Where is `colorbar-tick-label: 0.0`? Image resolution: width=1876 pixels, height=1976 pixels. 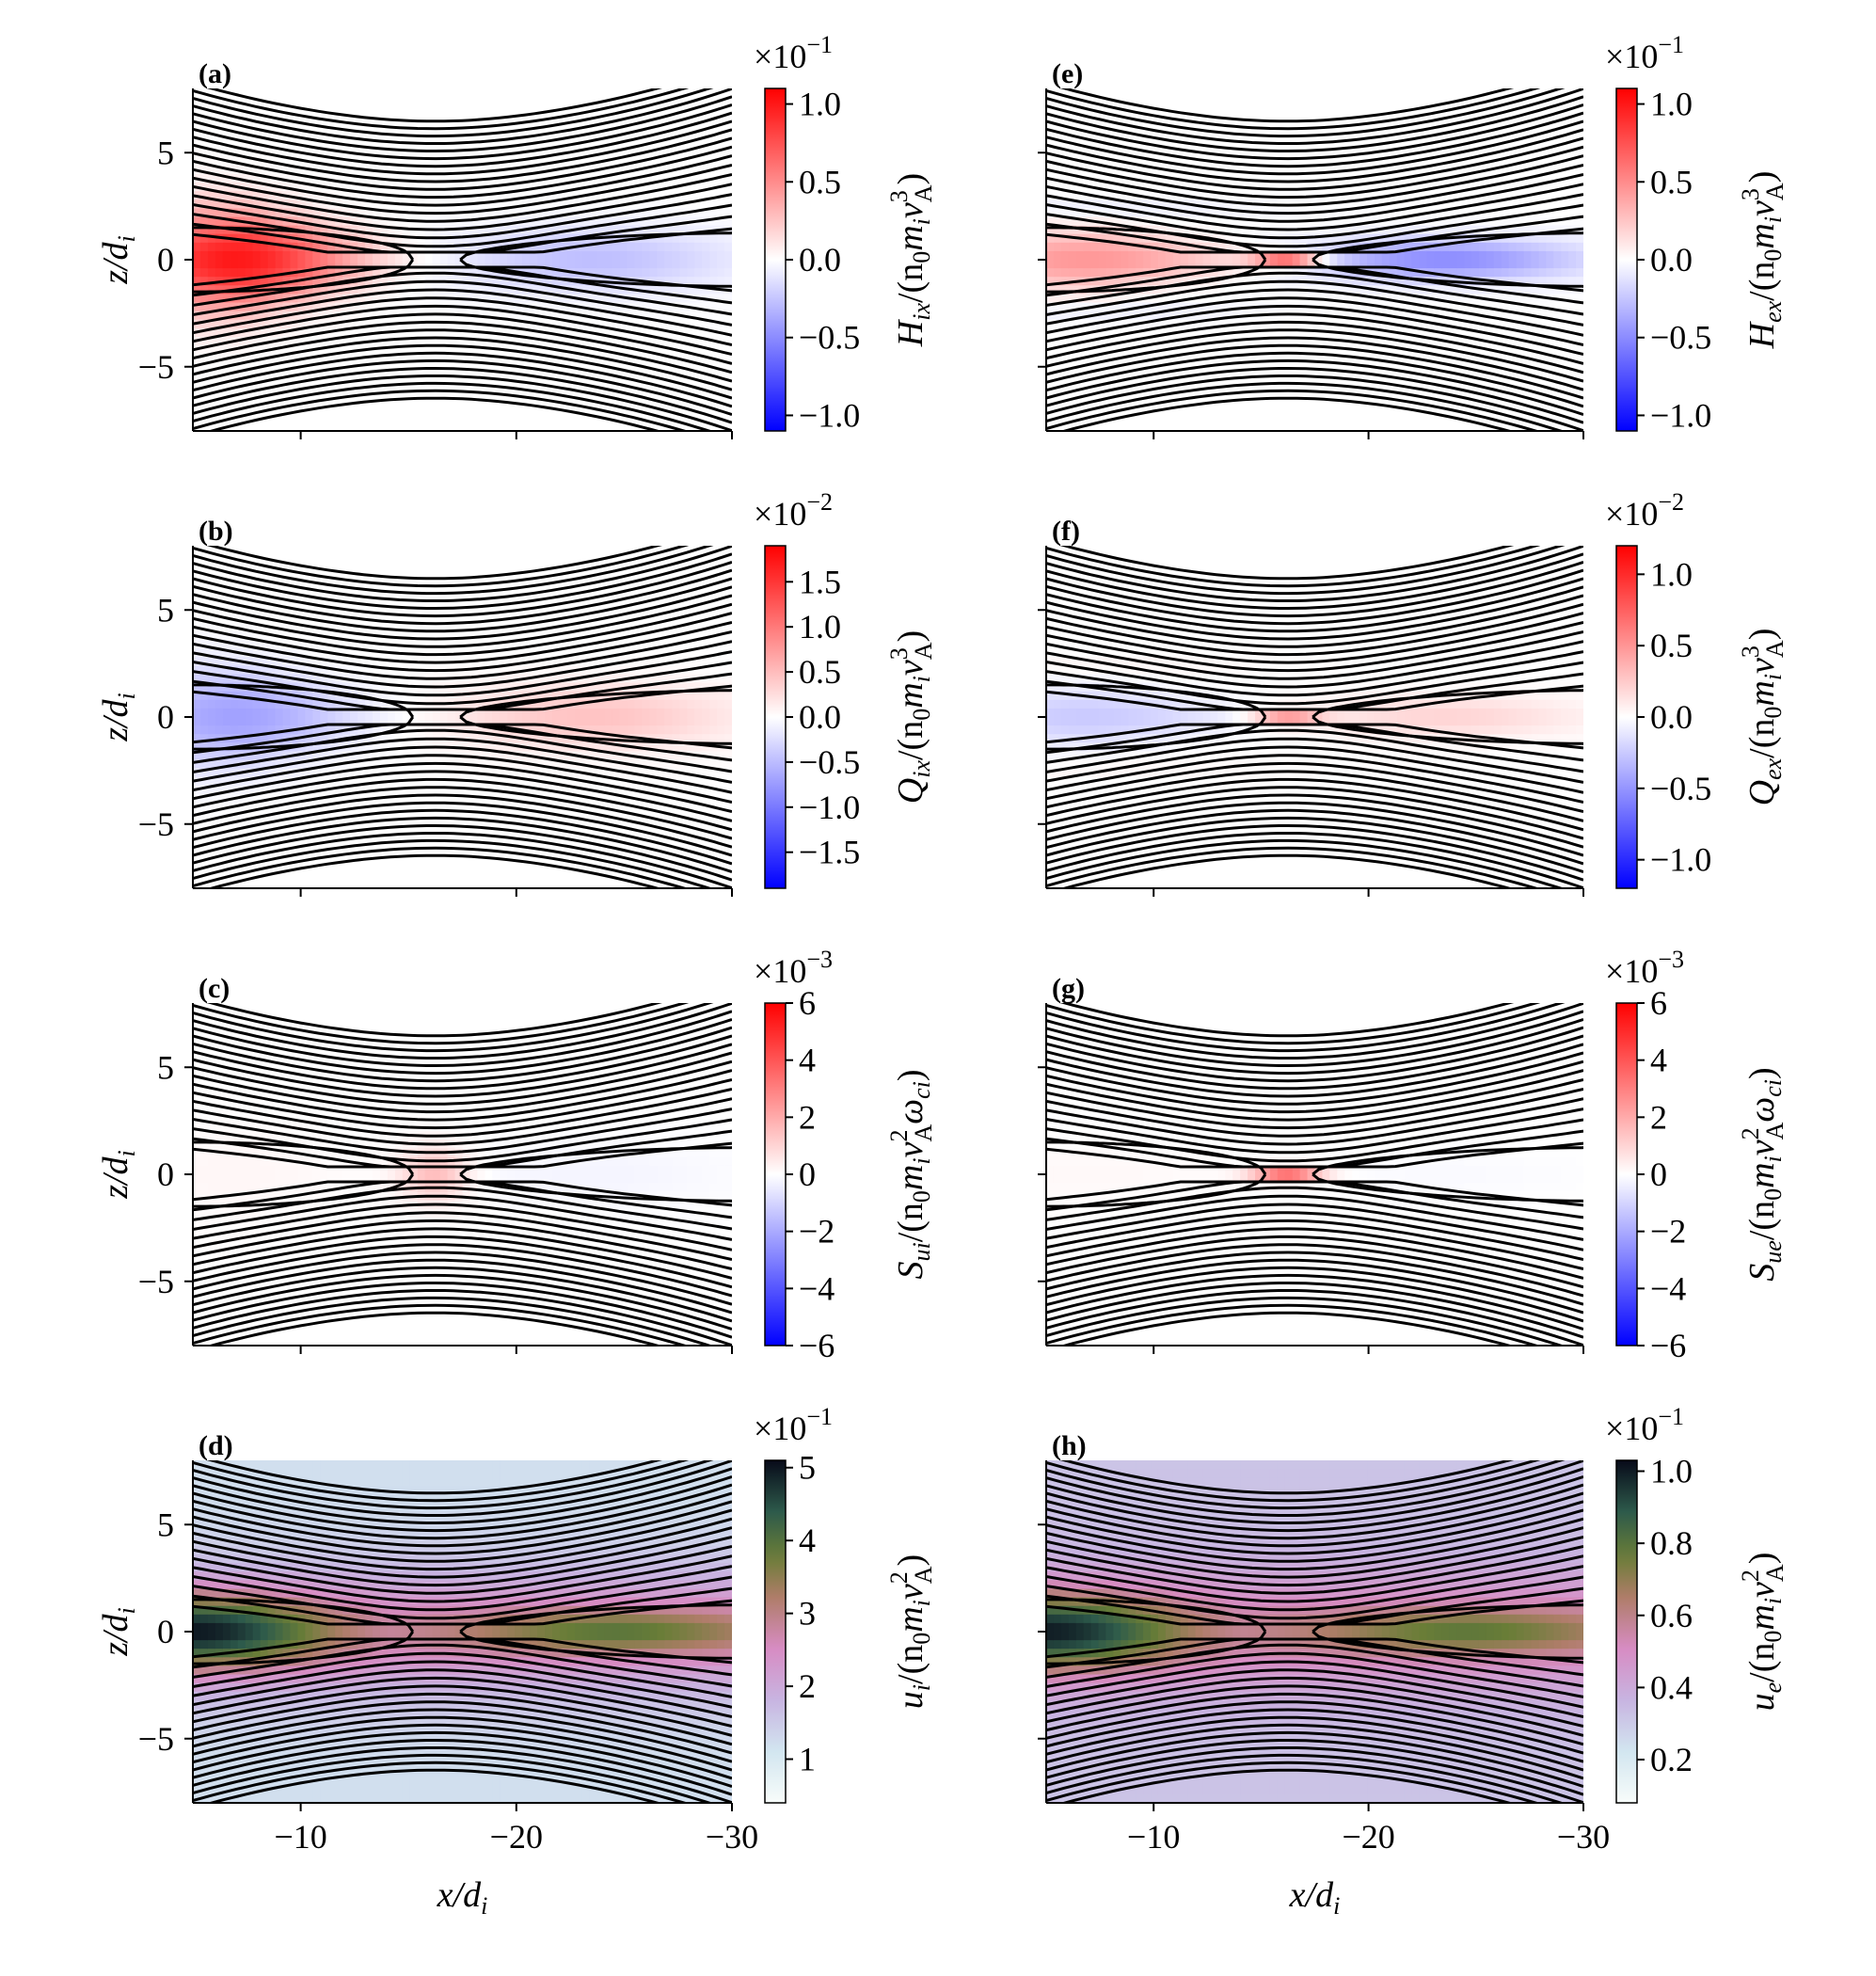 colorbar-tick-label: 0.0 is located at coordinates (820, 260).